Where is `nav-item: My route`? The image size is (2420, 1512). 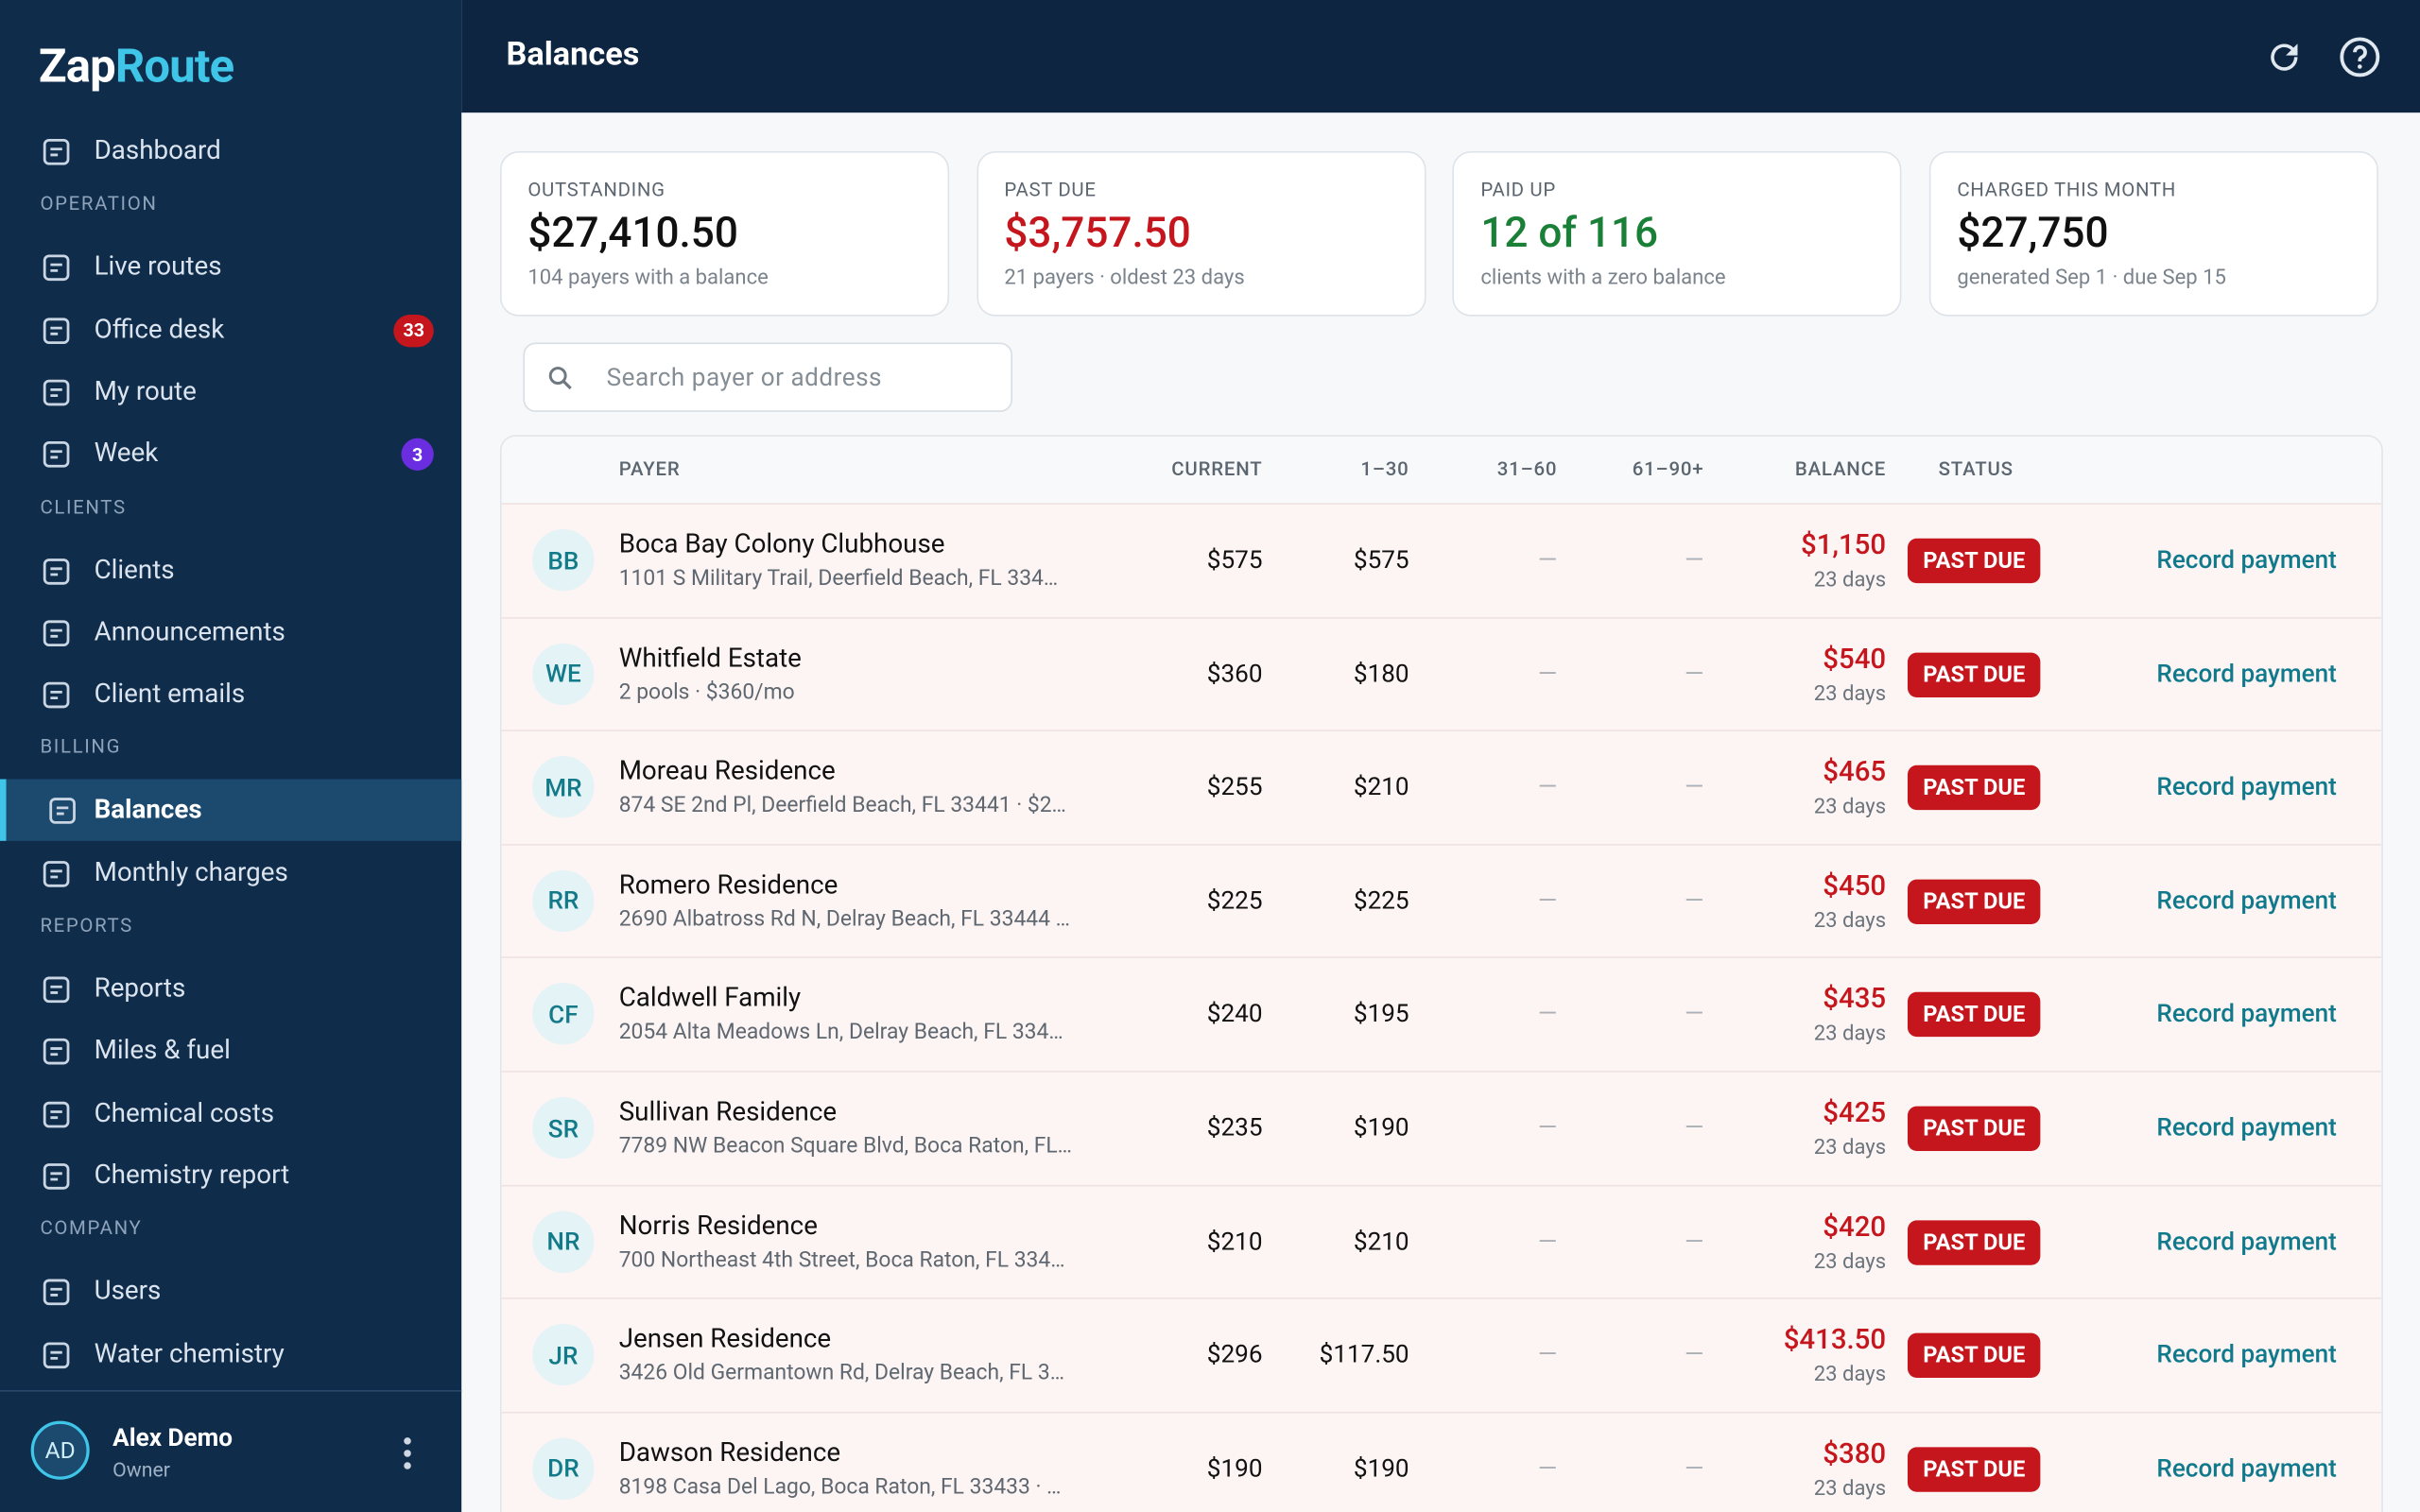
nav-item: My route is located at coordinates (230, 391).